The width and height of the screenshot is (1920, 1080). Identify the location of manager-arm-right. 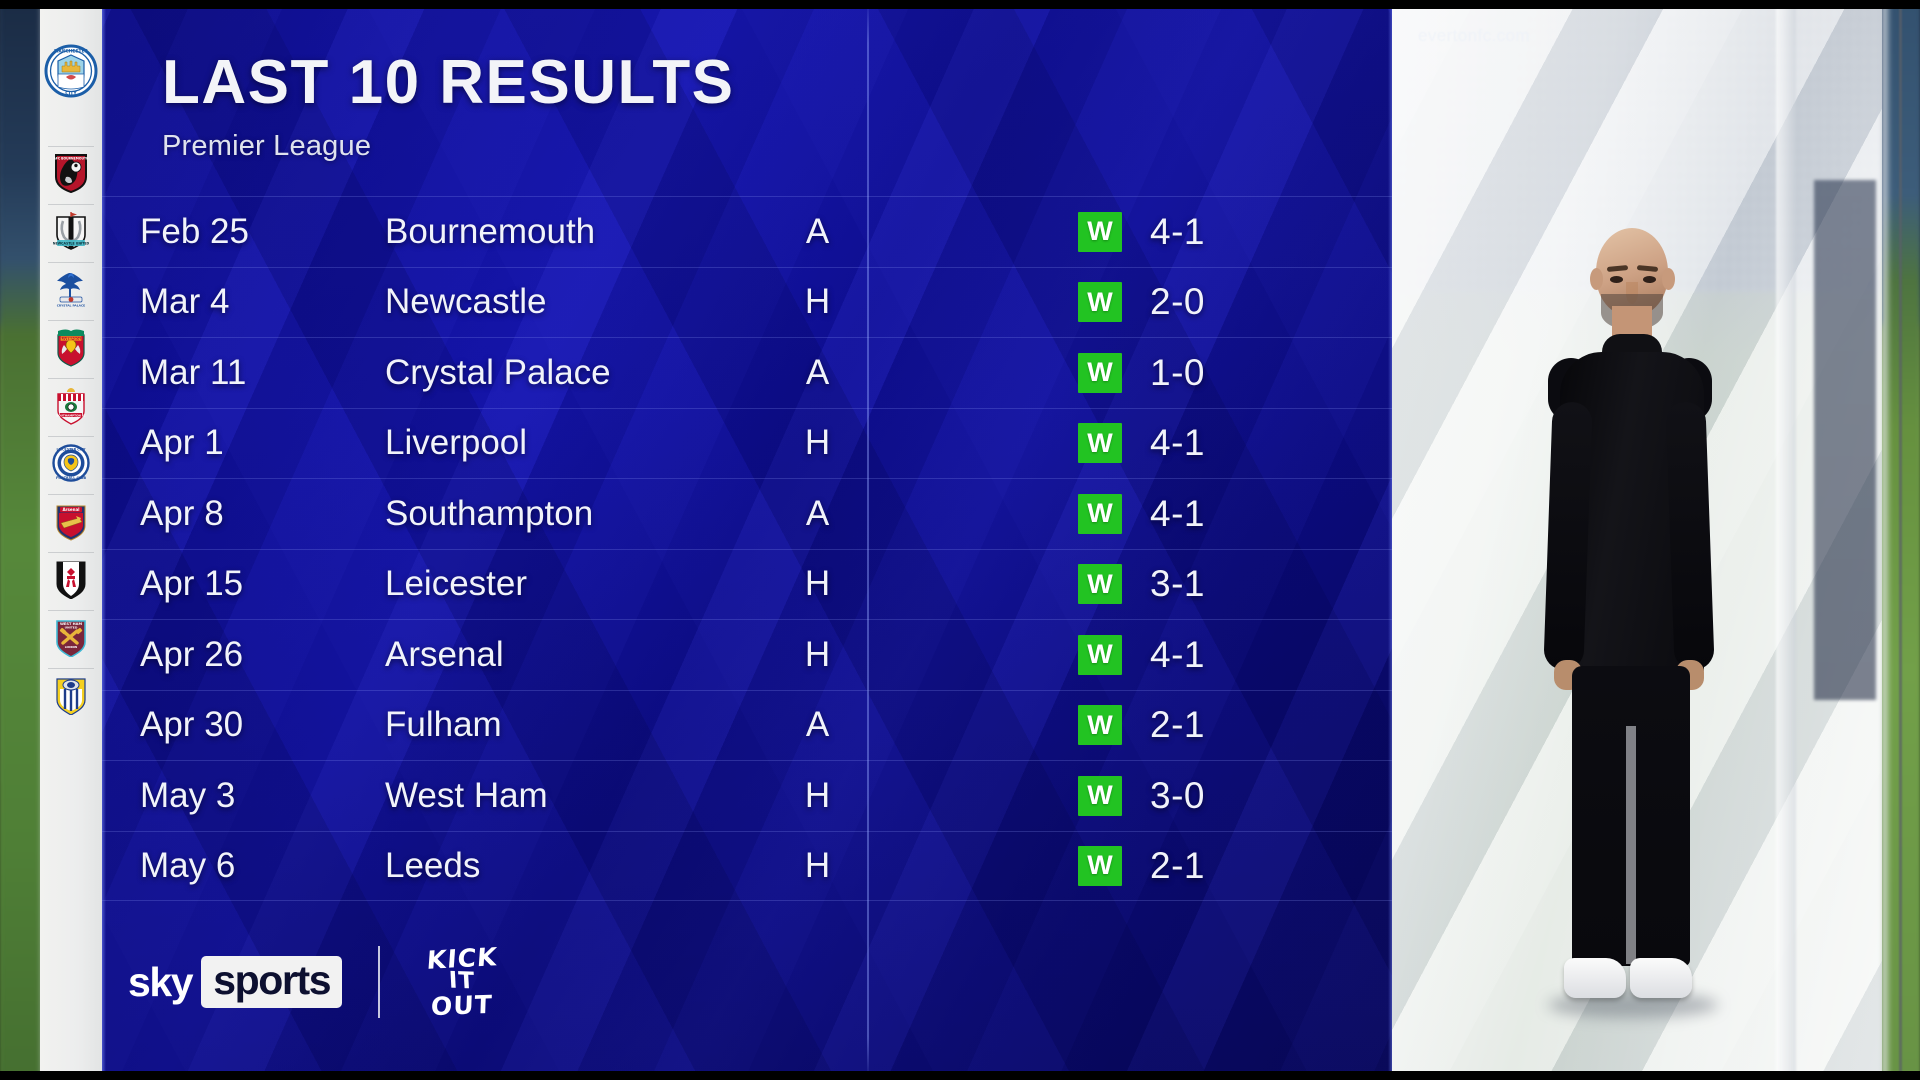
(1690, 536).